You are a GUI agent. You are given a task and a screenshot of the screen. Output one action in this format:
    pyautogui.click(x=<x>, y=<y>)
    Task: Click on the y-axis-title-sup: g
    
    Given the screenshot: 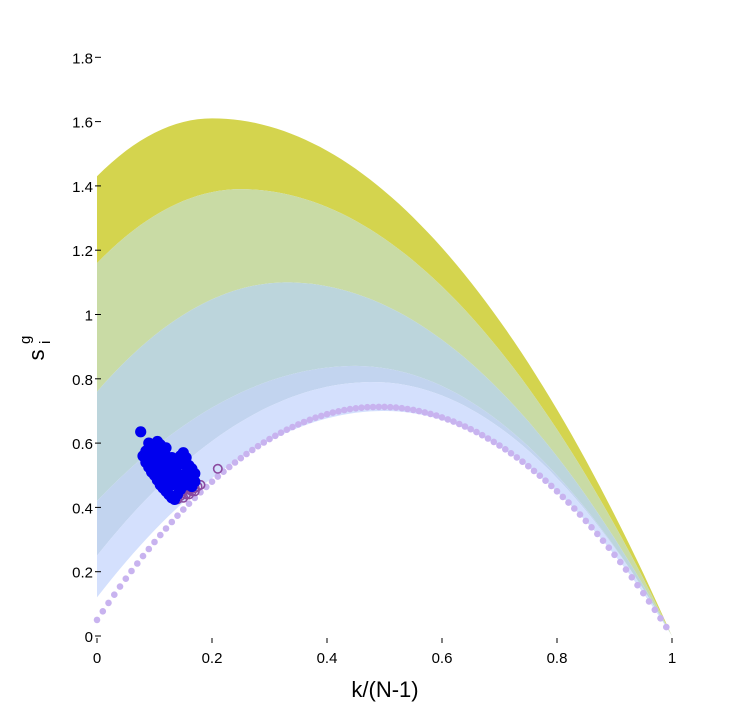 What is the action you would take?
    pyautogui.click(x=25, y=340)
    